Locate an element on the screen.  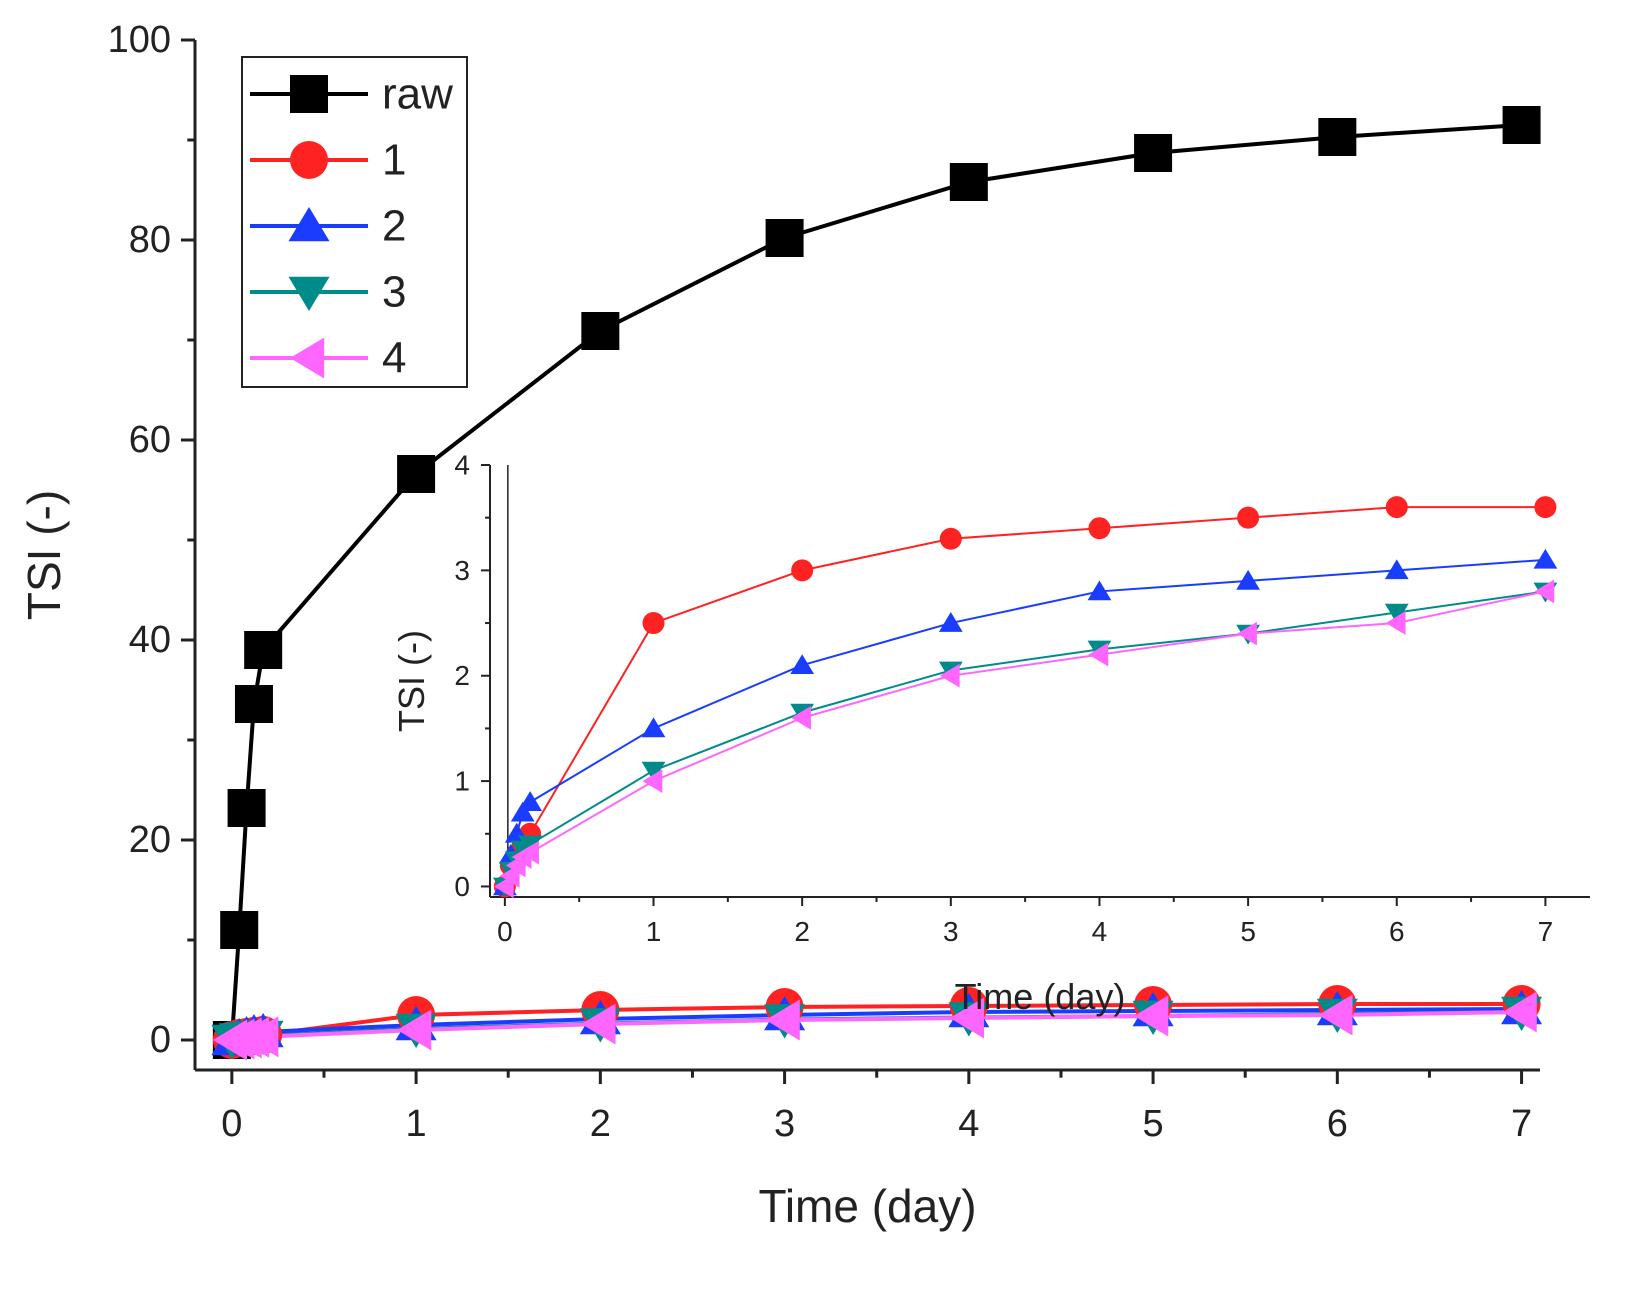
main-x-tick-label: 6 is located at coordinates (1337, 1124).